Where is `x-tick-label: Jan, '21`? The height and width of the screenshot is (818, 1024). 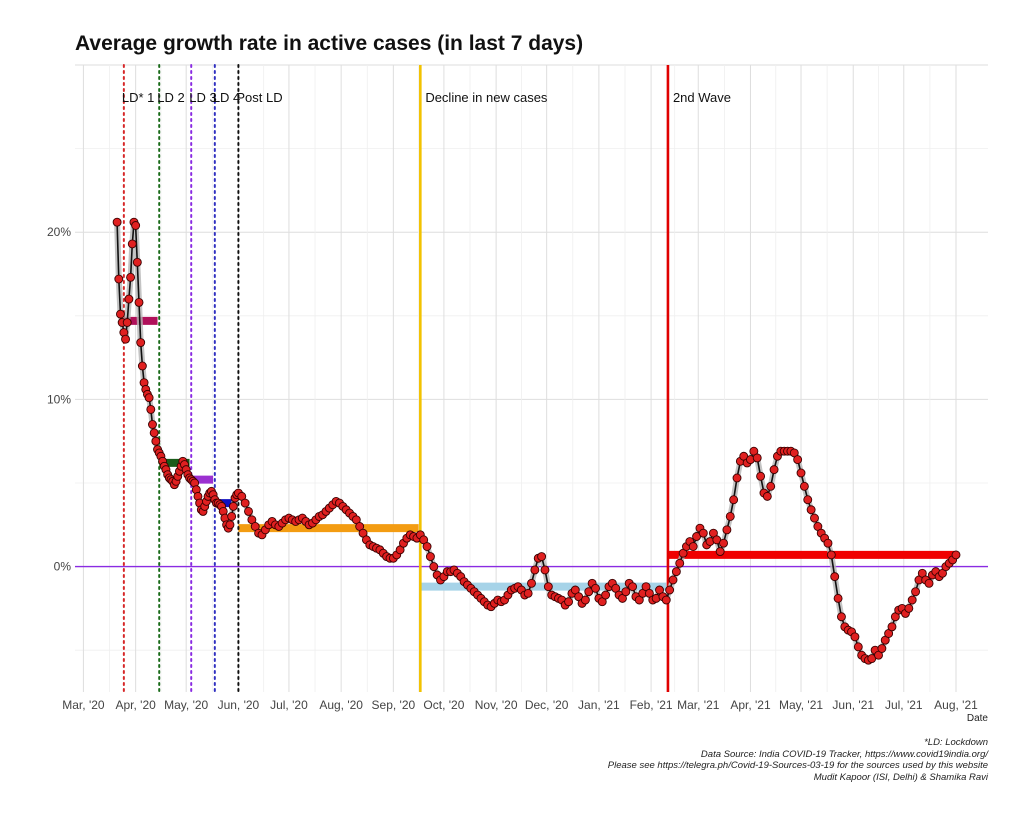 x-tick-label: Jan, '21 is located at coordinates (599, 705).